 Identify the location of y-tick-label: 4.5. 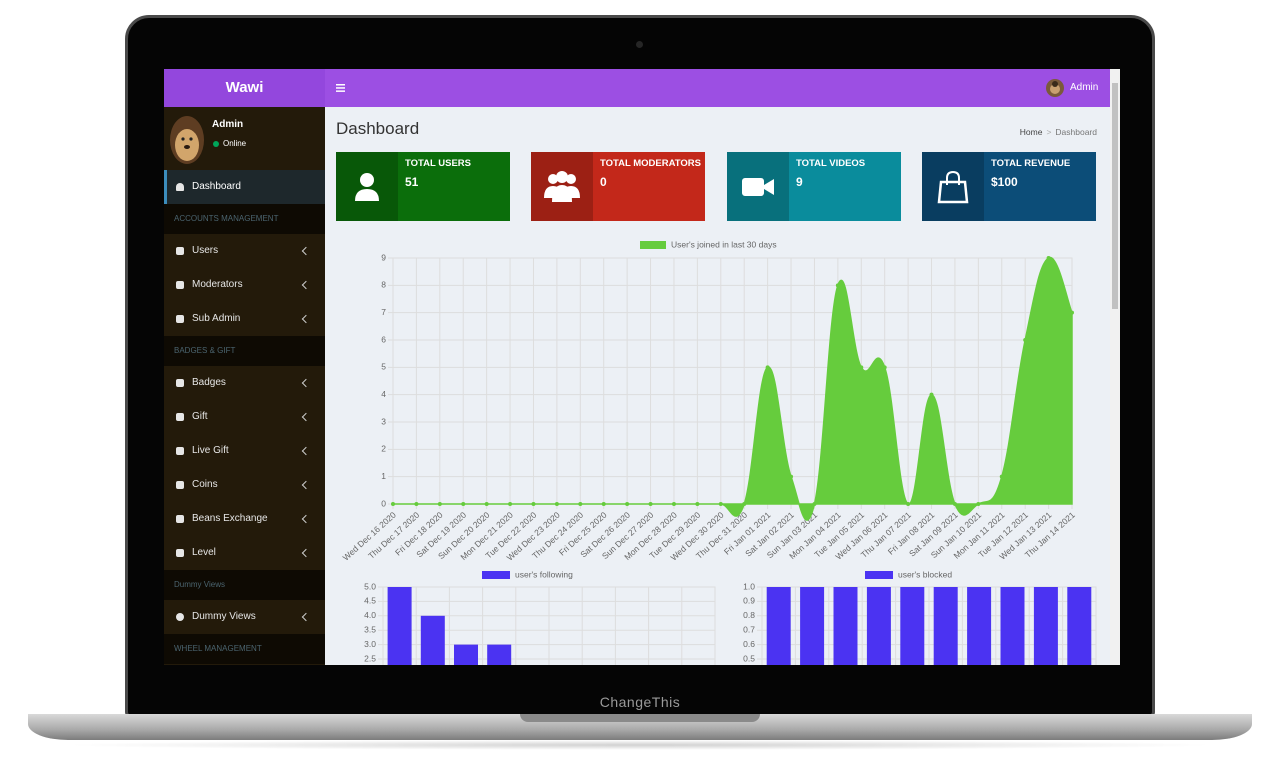
(370, 601).